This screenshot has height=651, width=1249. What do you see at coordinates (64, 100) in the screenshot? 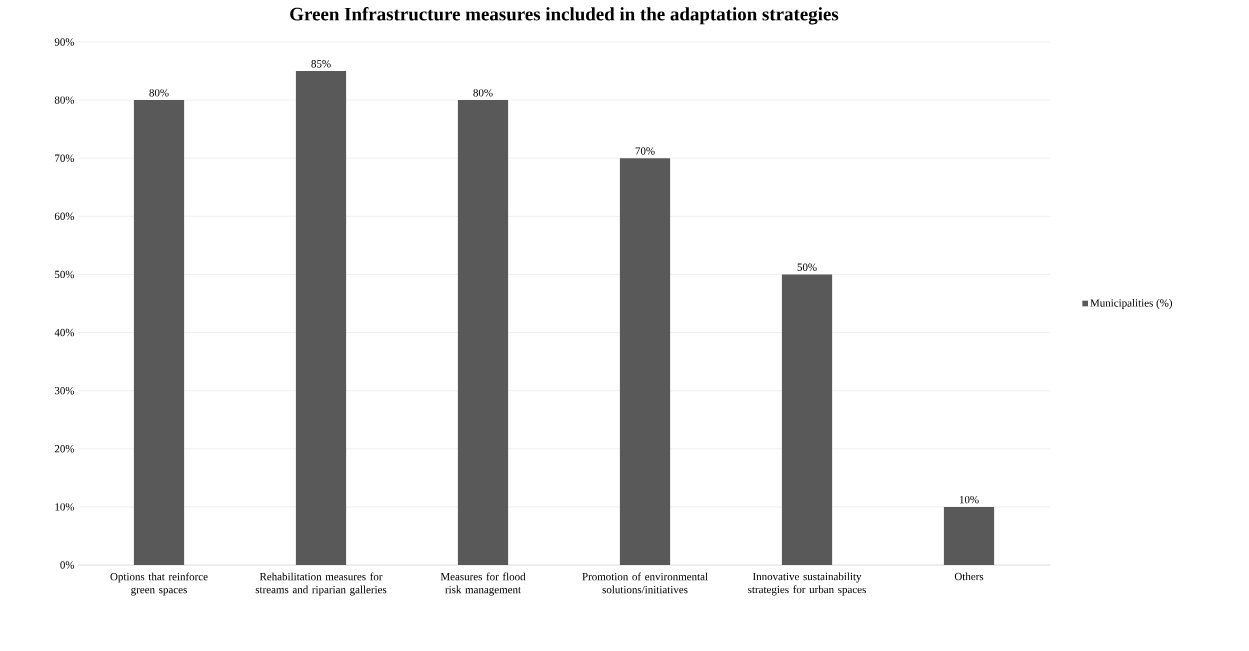
I see `y-tick-label: 80%` at bounding box center [64, 100].